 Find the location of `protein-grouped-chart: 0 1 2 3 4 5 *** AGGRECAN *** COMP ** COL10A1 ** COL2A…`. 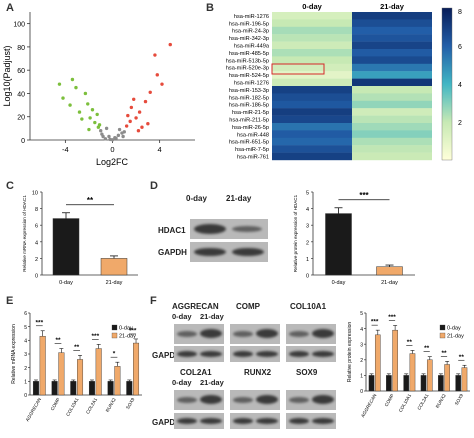

protein-grouped-chart: 0 1 2 3 4 5 *** AGGRECAN *** COMP ** COL10A1 ** COL2A… is located at coordinates (408, 364).